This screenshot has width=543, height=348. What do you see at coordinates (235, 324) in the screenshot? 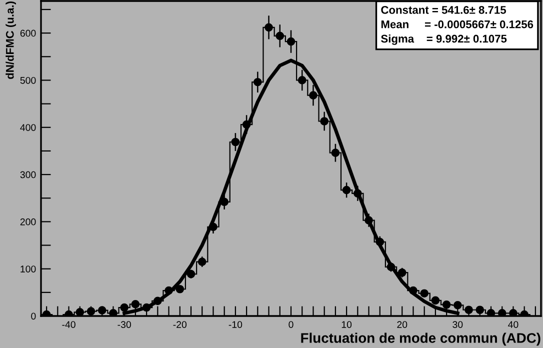
I see `x-tick-label: -10` at bounding box center [235, 324].